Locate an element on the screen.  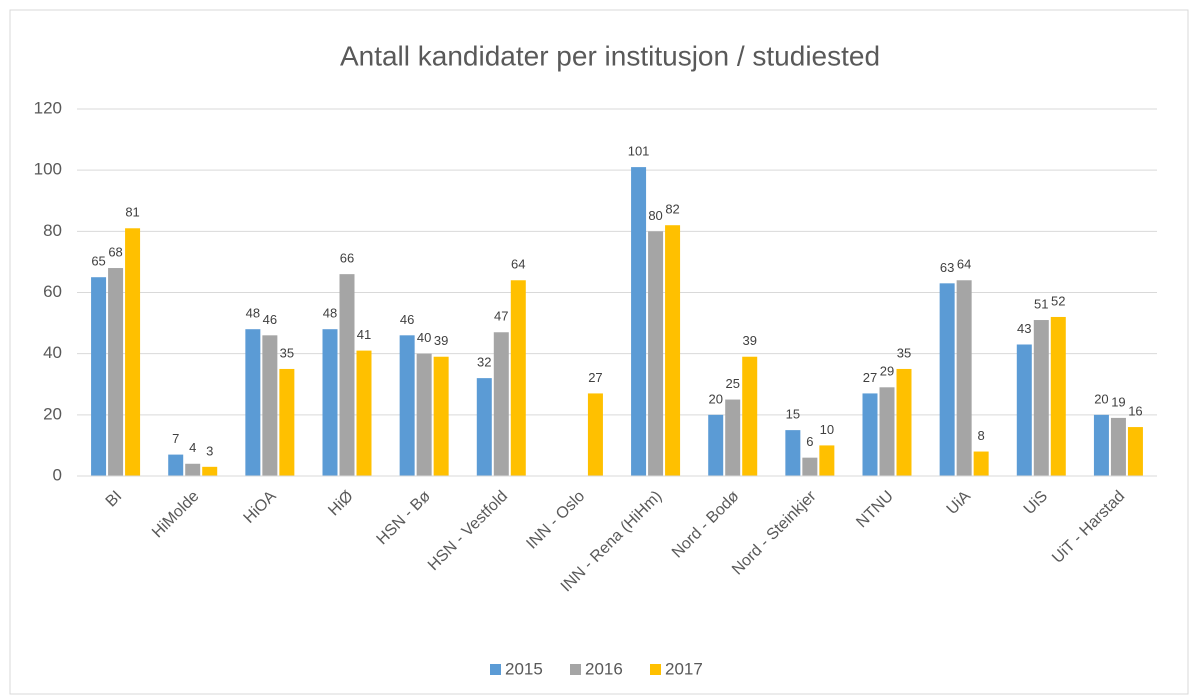
y-tick-label: 100 is located at coordinates (48, 169).